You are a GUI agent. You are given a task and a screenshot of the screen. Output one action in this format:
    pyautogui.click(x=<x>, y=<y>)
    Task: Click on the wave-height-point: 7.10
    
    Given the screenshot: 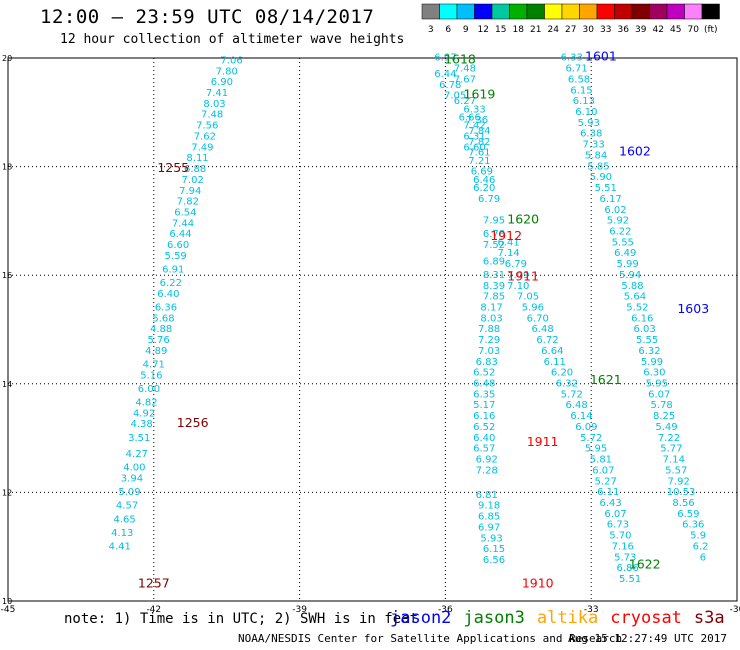 What is the action you would take?
    pyautogui.click(x=518, y=286)
    